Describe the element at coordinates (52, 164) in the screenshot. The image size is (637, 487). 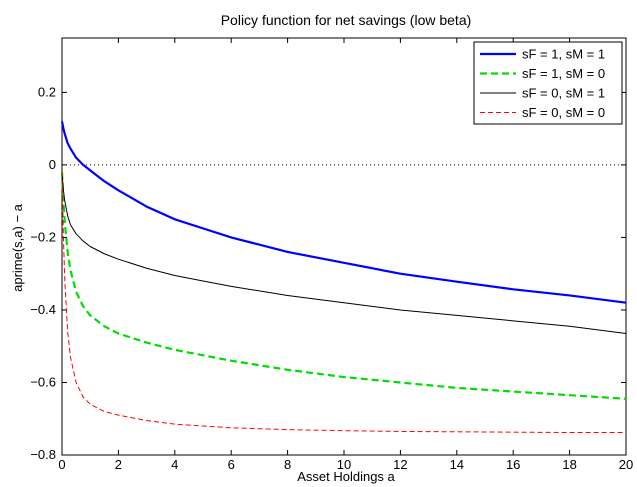
I see `y-tick-label: 0` at that location.